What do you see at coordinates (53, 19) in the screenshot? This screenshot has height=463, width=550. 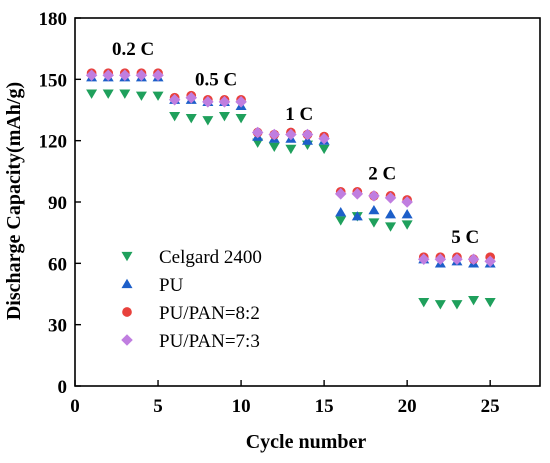 I see `y-tick-label: 180` at bounding box center [53, 19].